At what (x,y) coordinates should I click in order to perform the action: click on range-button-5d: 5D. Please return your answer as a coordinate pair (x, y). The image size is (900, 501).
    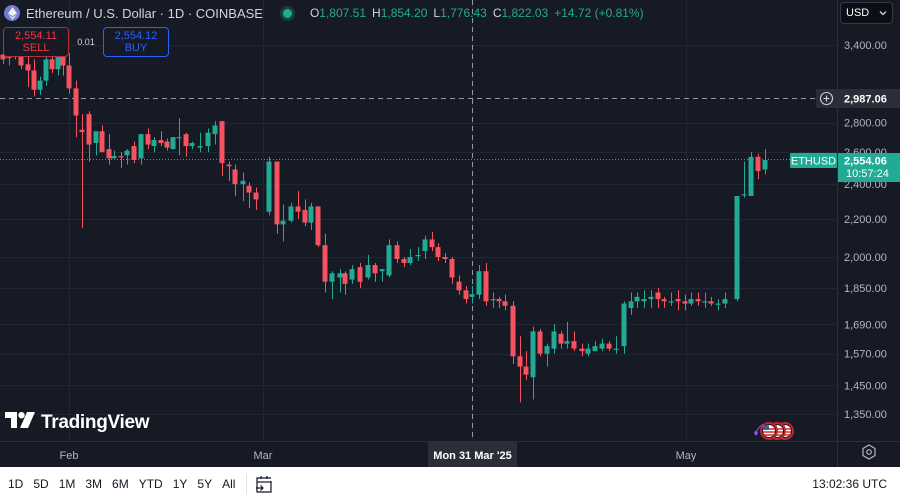
    Looking at the image, I should click on (41, 484).